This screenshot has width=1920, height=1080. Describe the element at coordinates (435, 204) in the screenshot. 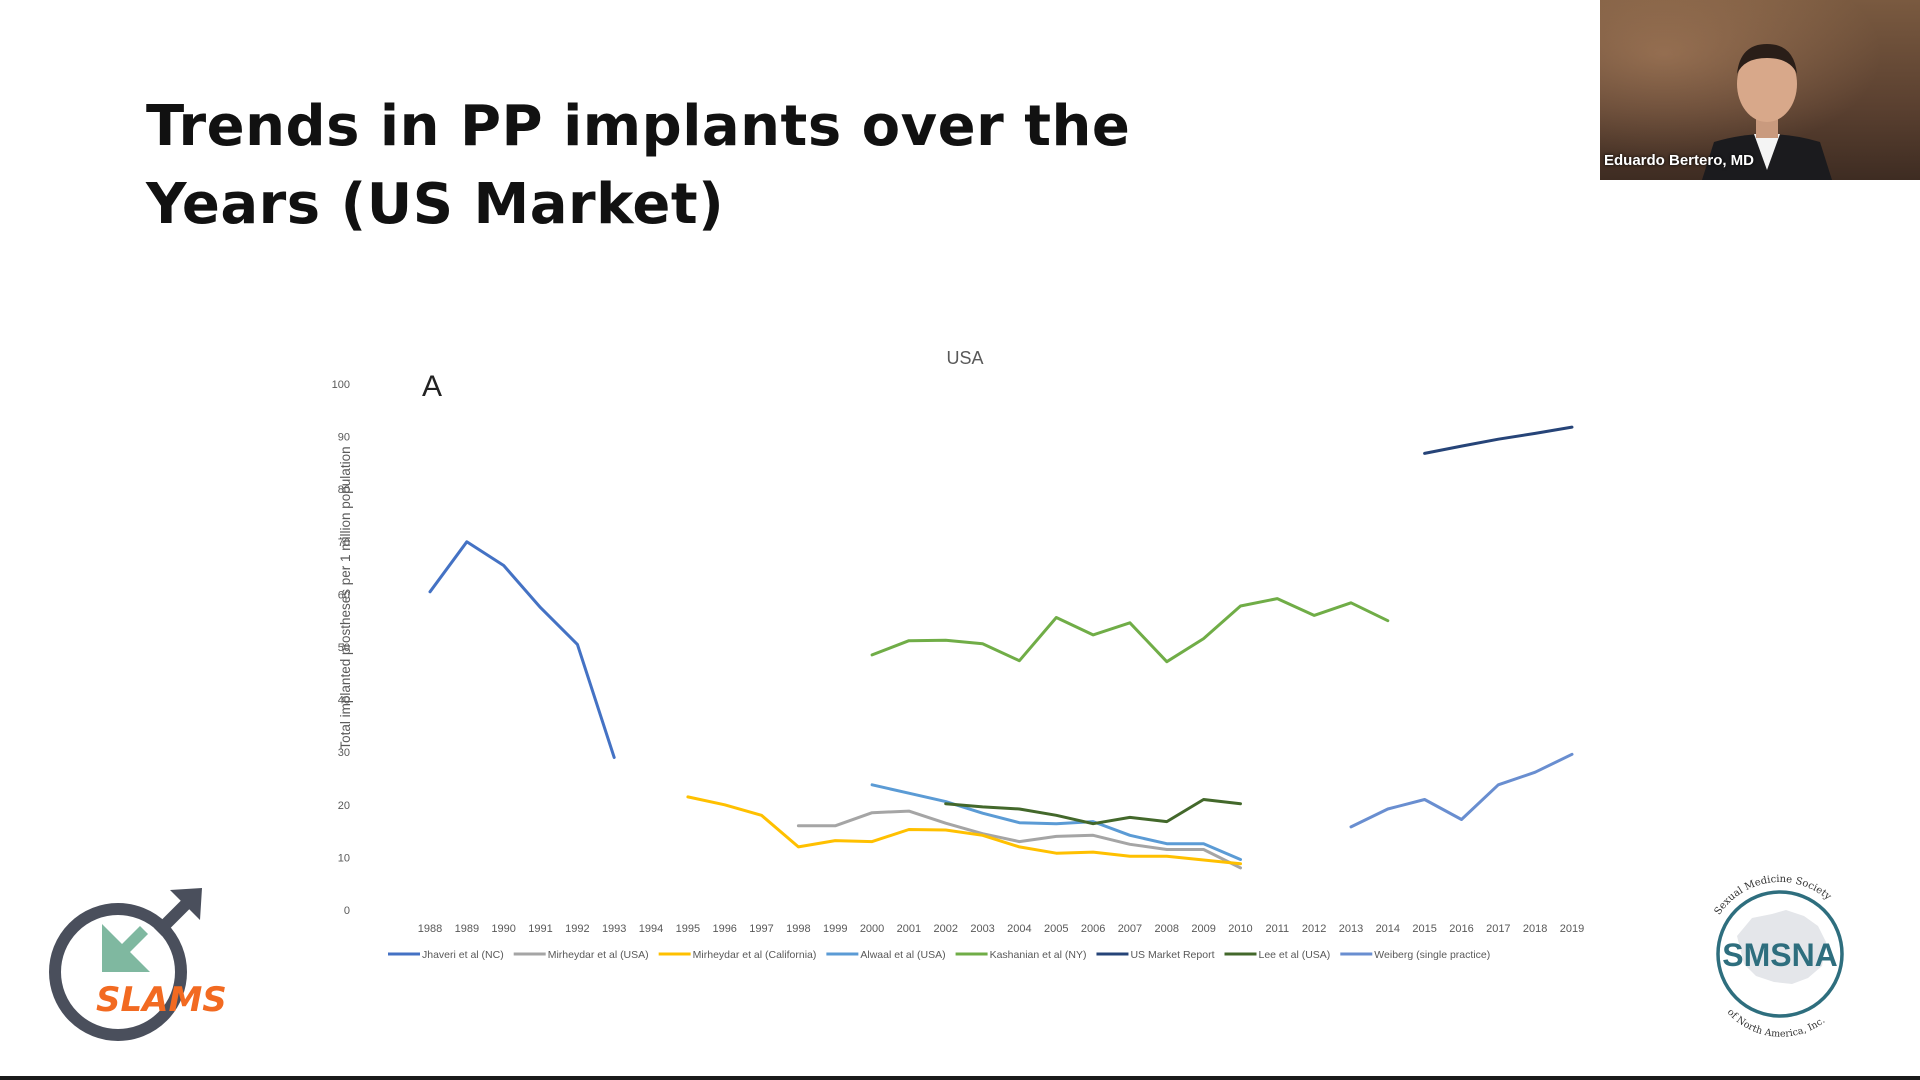

I see `title-line-2: Years (US Market)` at that location.